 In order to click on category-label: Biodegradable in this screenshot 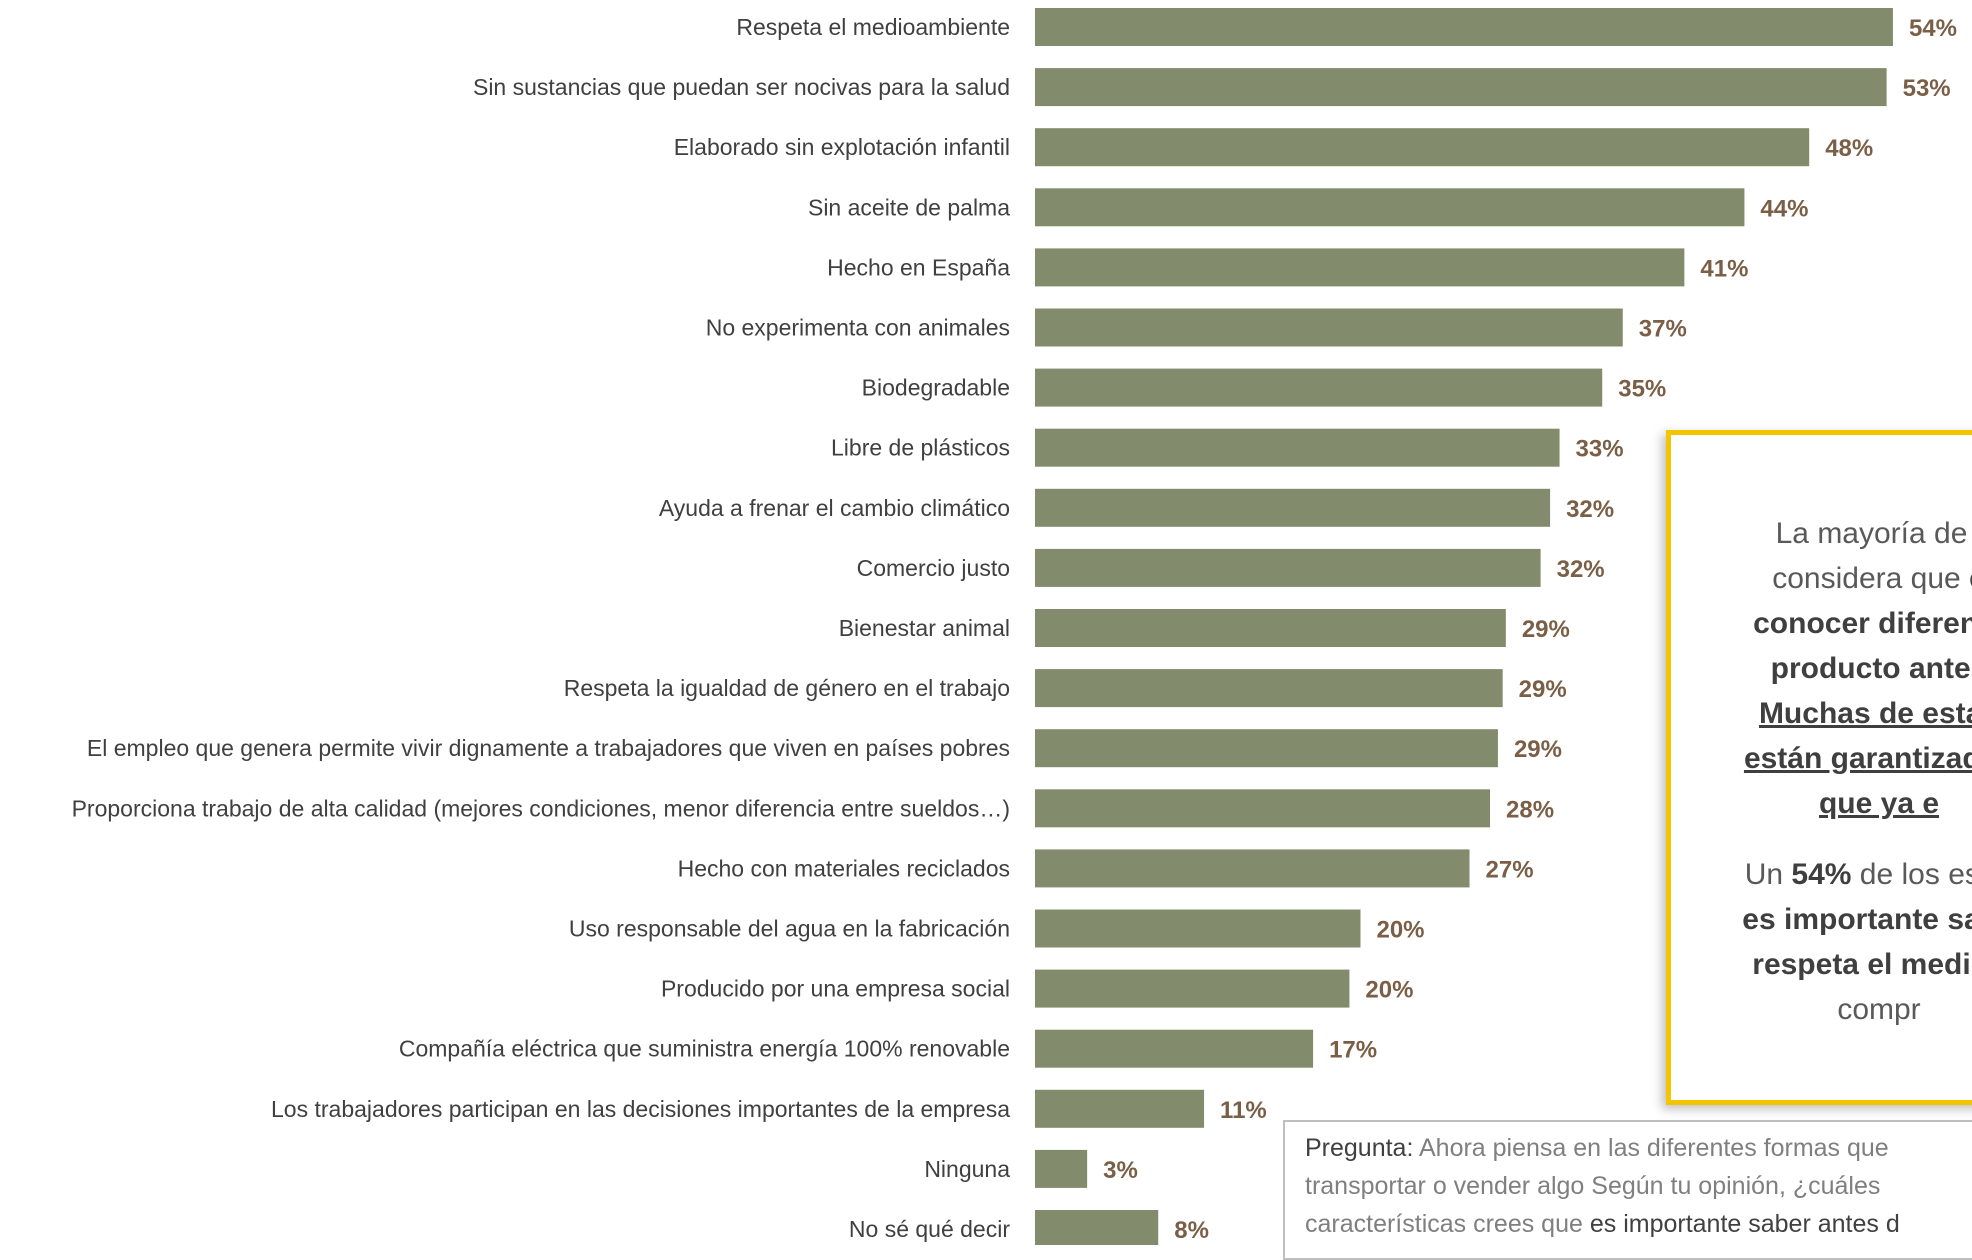, I will do `click(936, 388)`.